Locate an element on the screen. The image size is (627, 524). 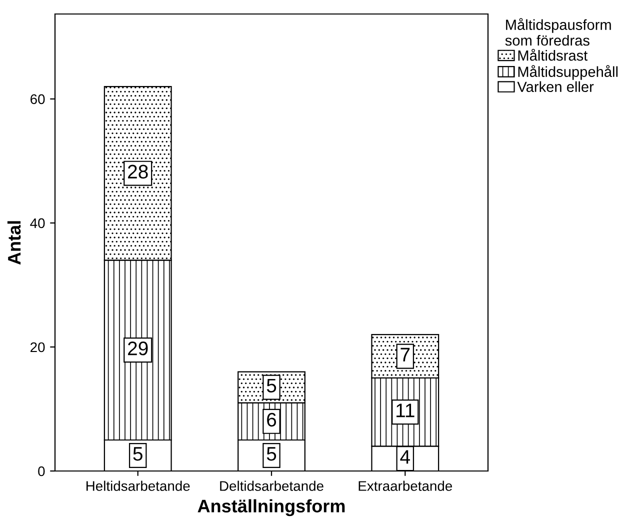
data-label: 4 is located at coordinates (405, 457).